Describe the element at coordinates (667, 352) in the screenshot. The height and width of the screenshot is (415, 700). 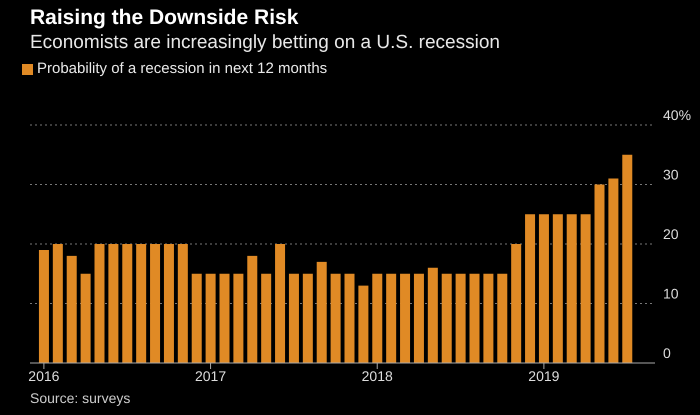
I see `y-tick-label: 0` at that location.